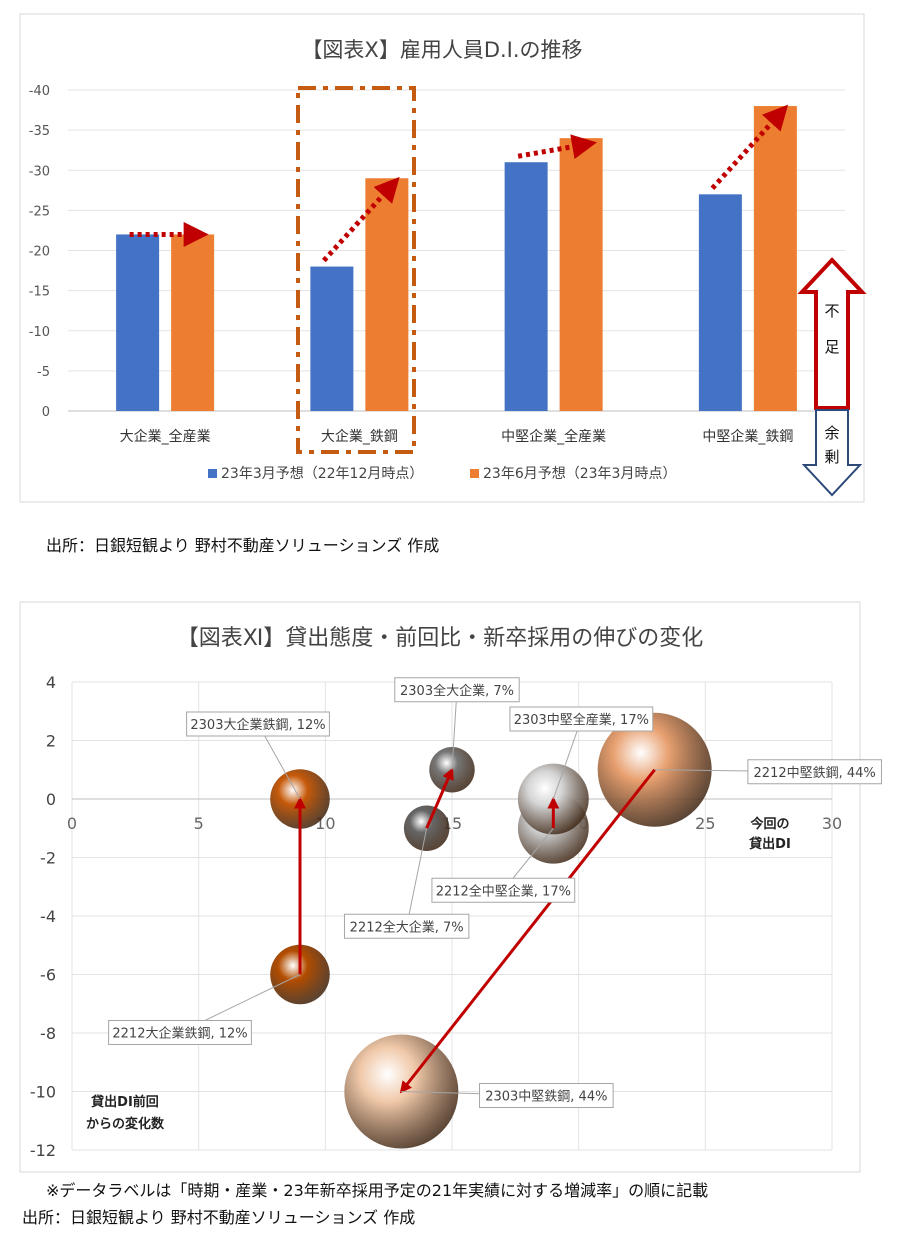  What do you see at coordinates (125, 1124) in the screenshot?
I see `y-axis-label: からの変化数` at bounding box center [125, 1124].